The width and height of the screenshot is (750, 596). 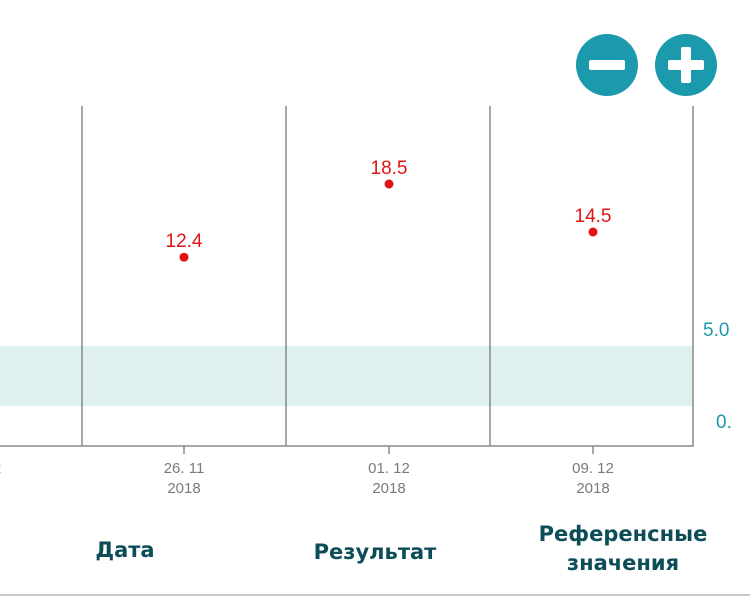 What do you see at coordinates (375, 552) in the screenshot?
I see `column-header-result: Результат` at bounding box center [375, 552].